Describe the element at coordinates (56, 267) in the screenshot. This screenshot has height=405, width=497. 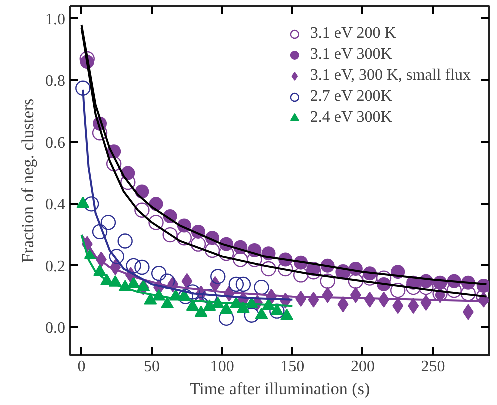
I see `y-tick-label: 0.2` at that location.